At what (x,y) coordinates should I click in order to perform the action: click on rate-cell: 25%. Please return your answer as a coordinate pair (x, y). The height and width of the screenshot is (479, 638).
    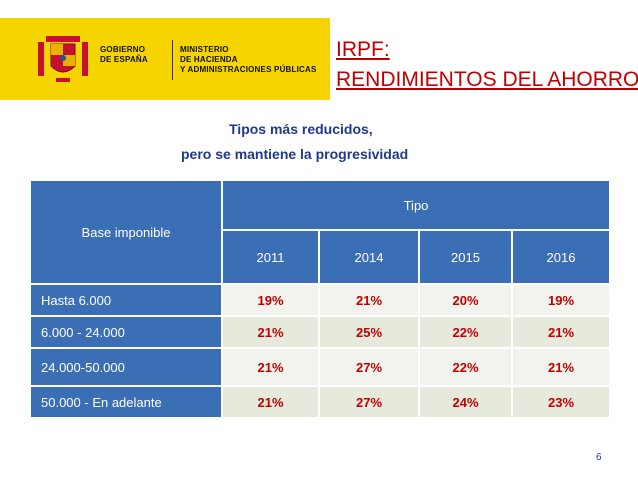
    Looking at the image, I should click on (369, 332).